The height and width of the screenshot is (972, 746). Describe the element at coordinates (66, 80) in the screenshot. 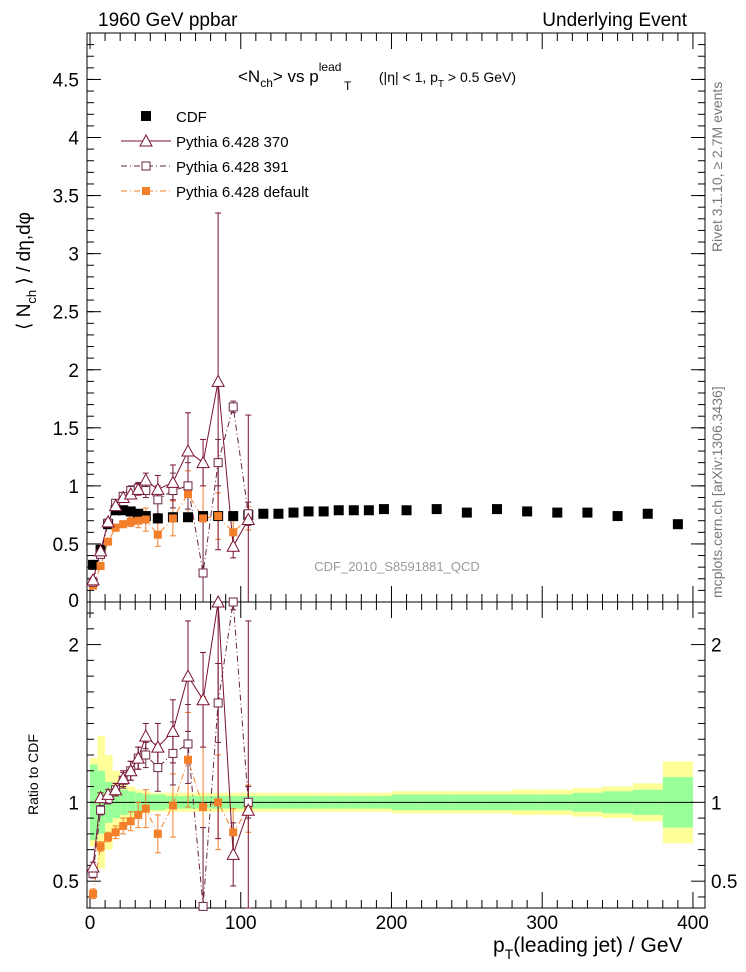

I see `main-ytick-label: 4.5` at that location.